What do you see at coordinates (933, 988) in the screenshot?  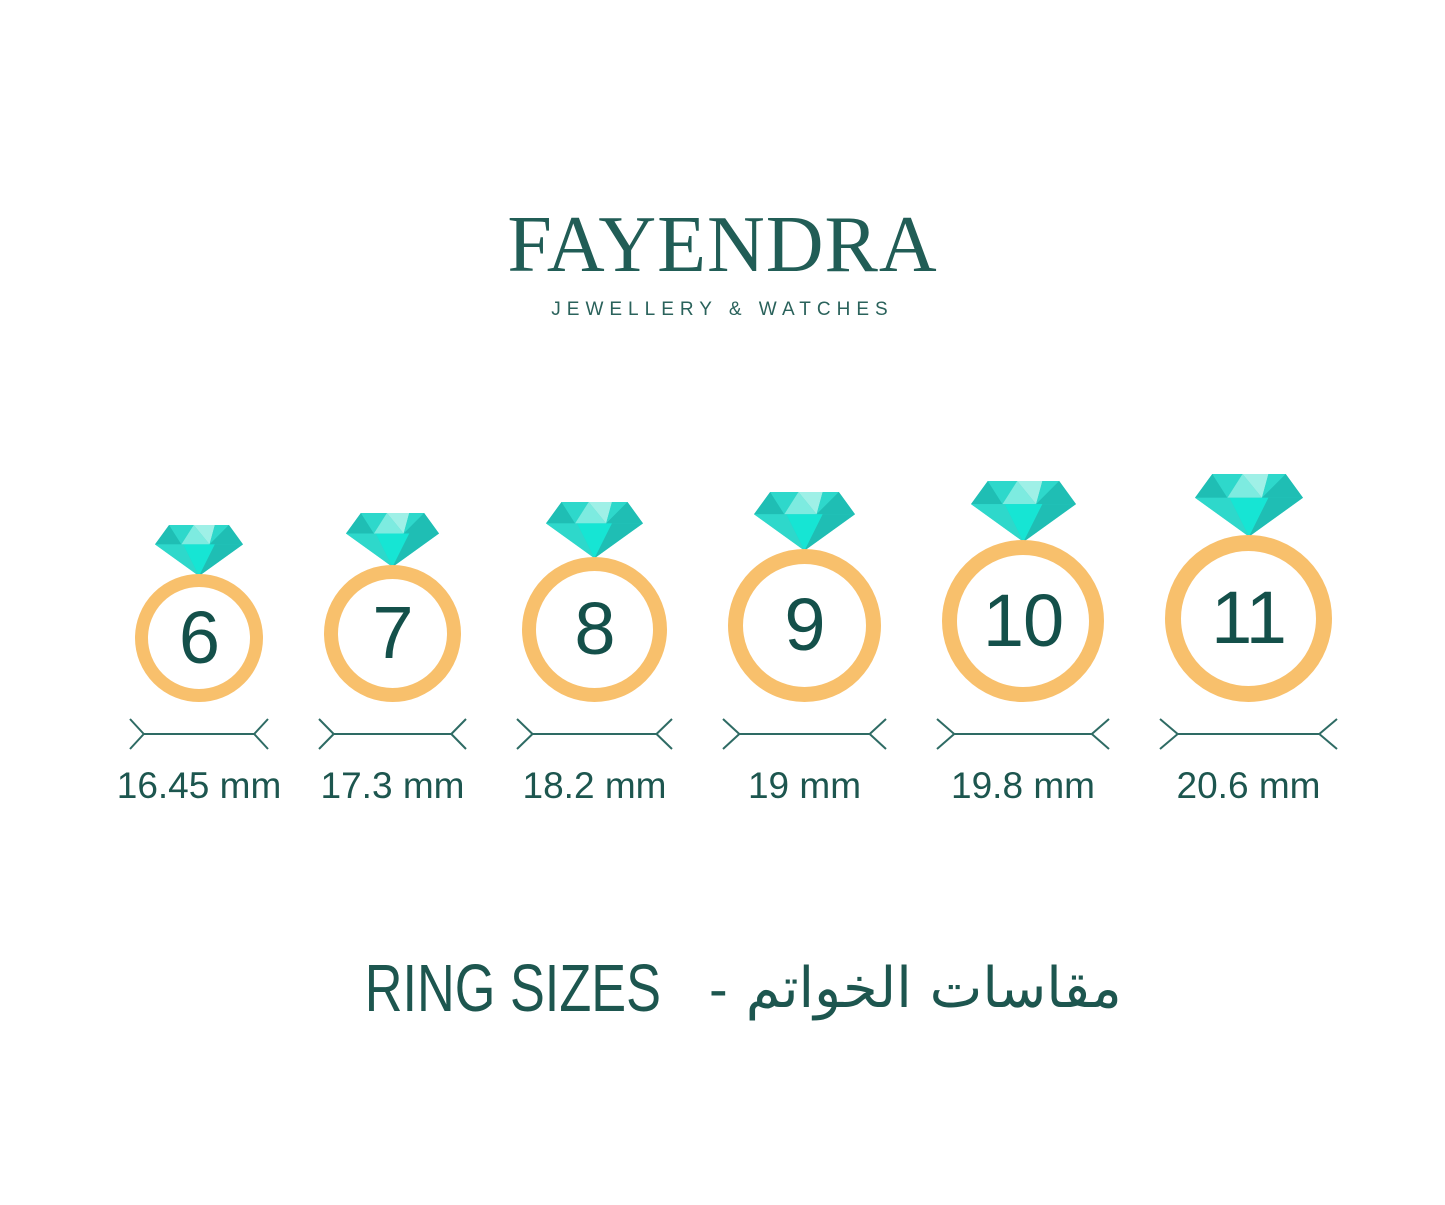 I see `title-arabic: مقاسات الخواتم` at bounding box center [933, 988].